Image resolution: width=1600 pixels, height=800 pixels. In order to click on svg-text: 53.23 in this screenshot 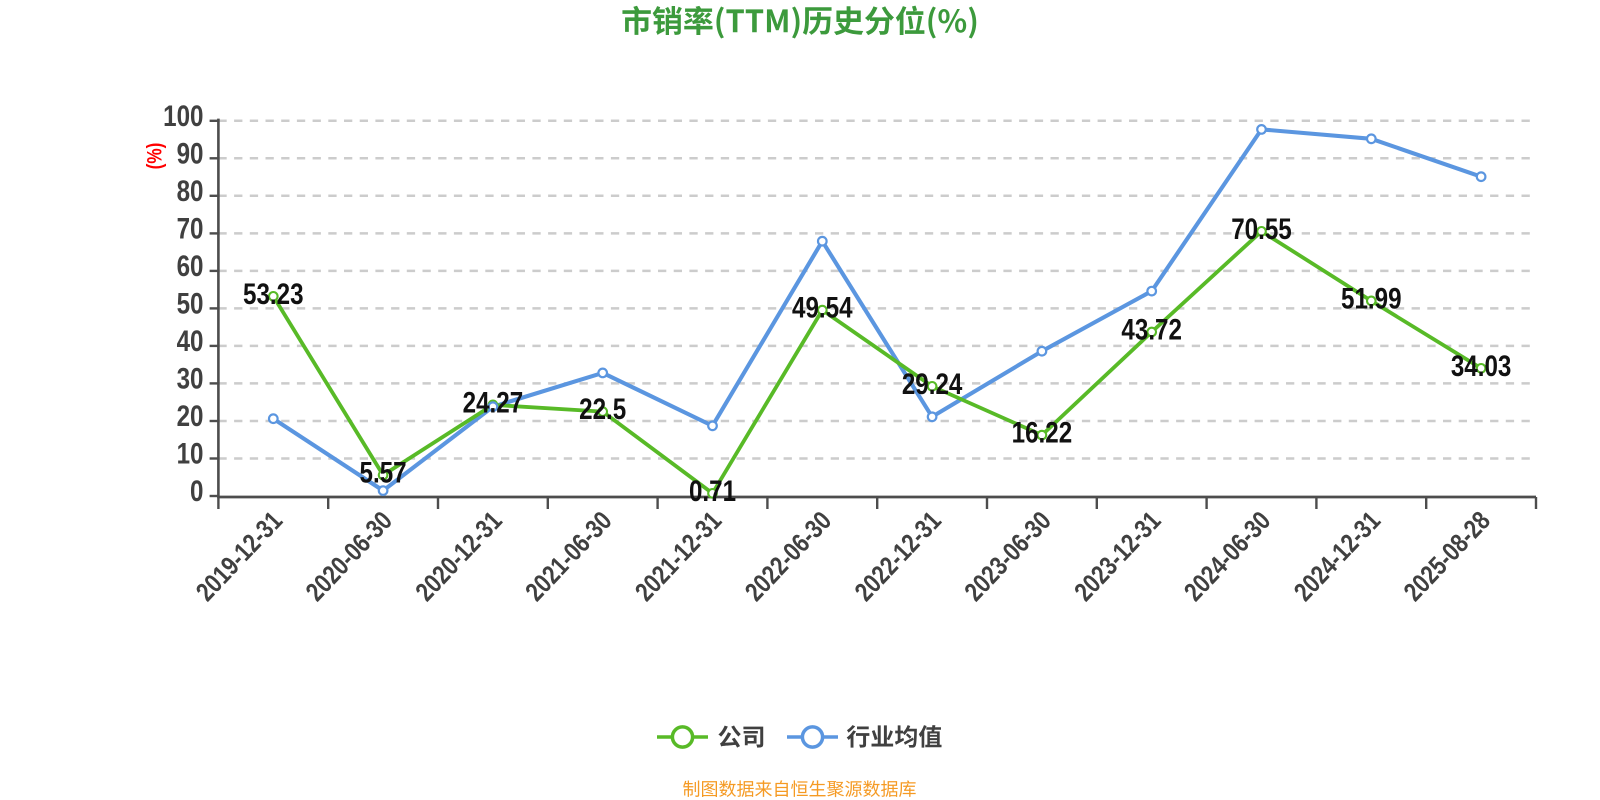, I will do `click(273, 294)`.